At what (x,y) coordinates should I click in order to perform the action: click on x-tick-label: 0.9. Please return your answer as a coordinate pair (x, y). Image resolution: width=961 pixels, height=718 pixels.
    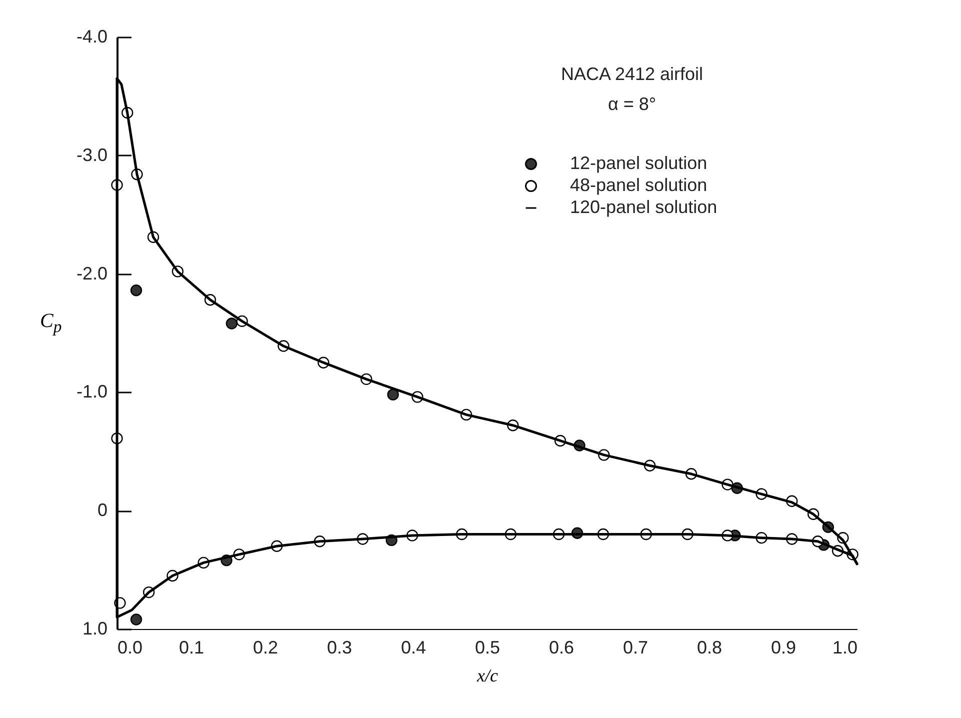
    Looking at the image, I should click on (783, 648).